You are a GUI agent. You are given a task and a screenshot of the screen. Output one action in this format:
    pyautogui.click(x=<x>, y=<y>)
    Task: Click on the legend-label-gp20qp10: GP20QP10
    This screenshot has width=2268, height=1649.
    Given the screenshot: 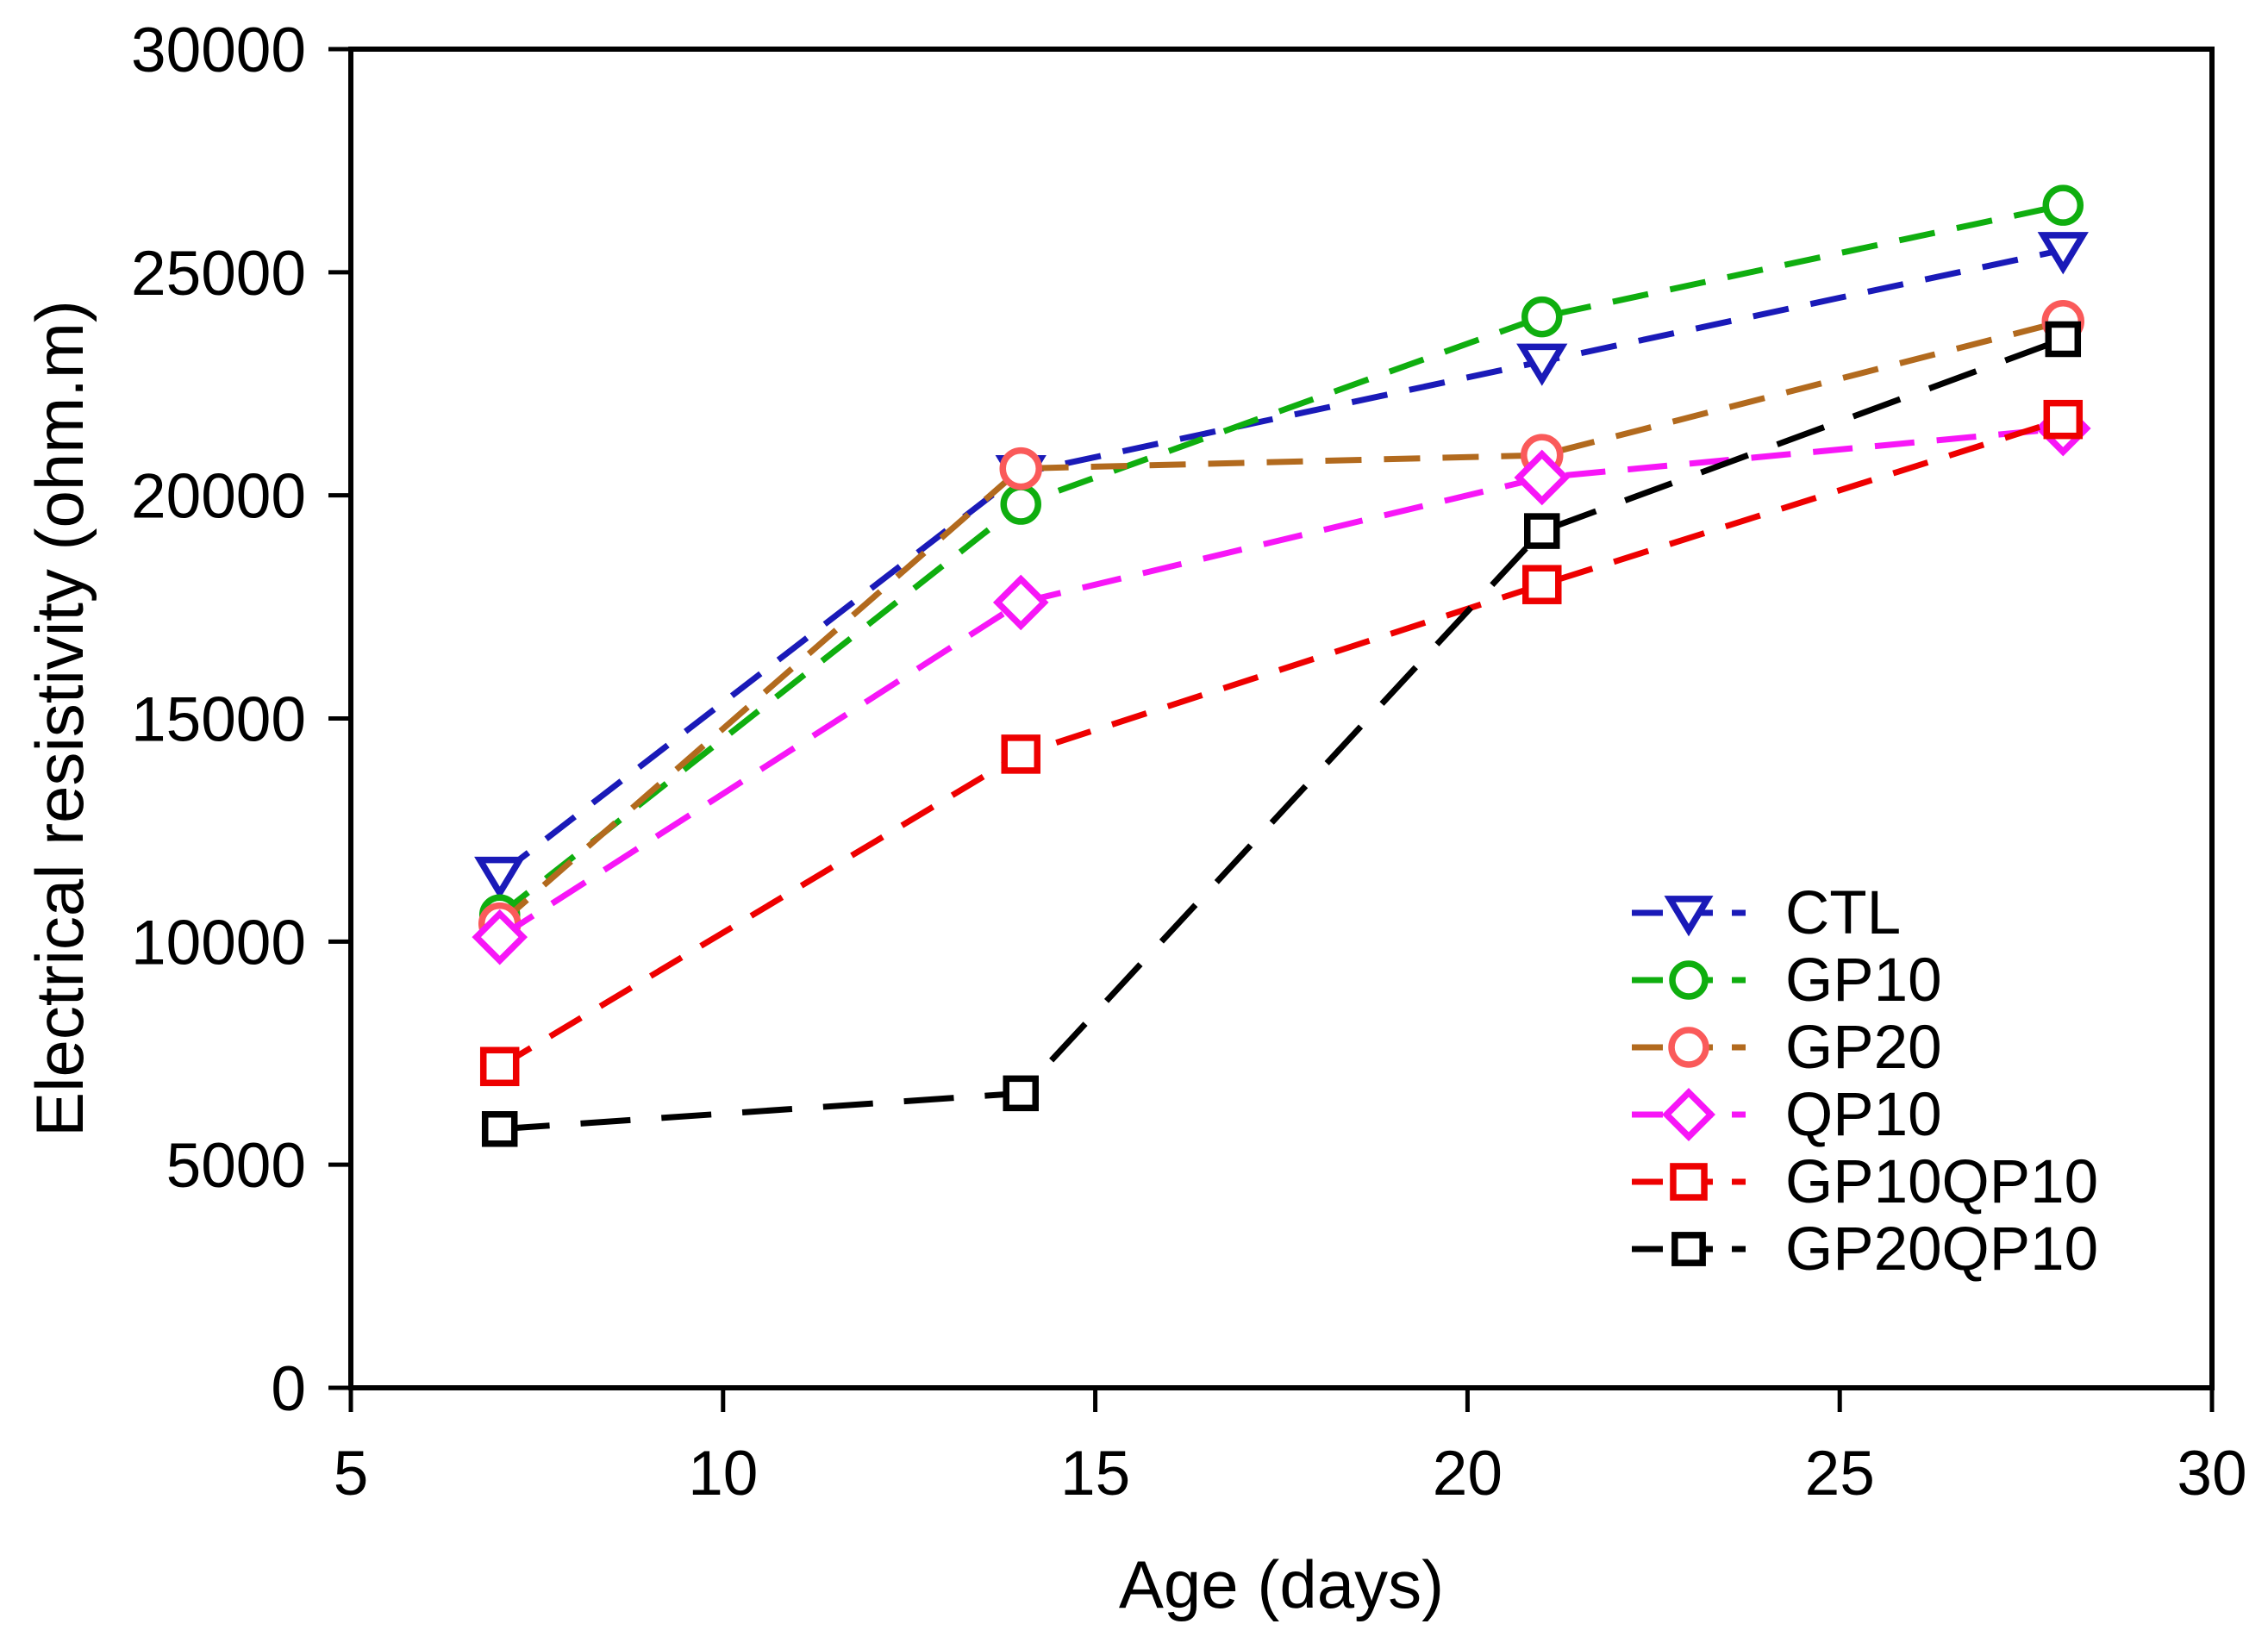 What is the action you would take?
    pyautogui.click(x=1942, y=1249)
    